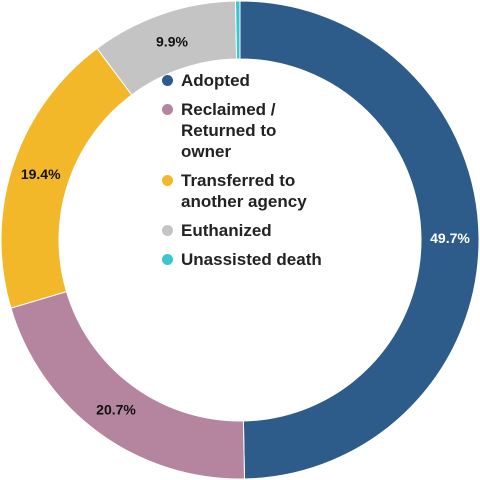 The image size is (480, 480). Describe the element at coordinates (237, 30) in the screenshot. I see `slice-unassisted-death` at that location.